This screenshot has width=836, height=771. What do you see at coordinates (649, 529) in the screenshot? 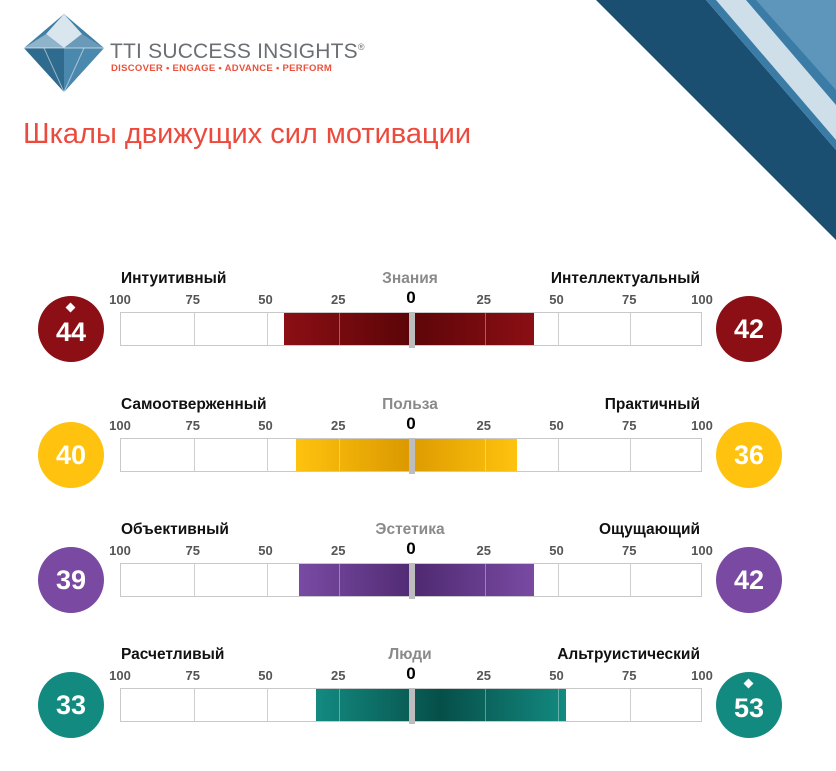
I see `right-pole-label: Ощущающий` at bounding box center [649, 529].